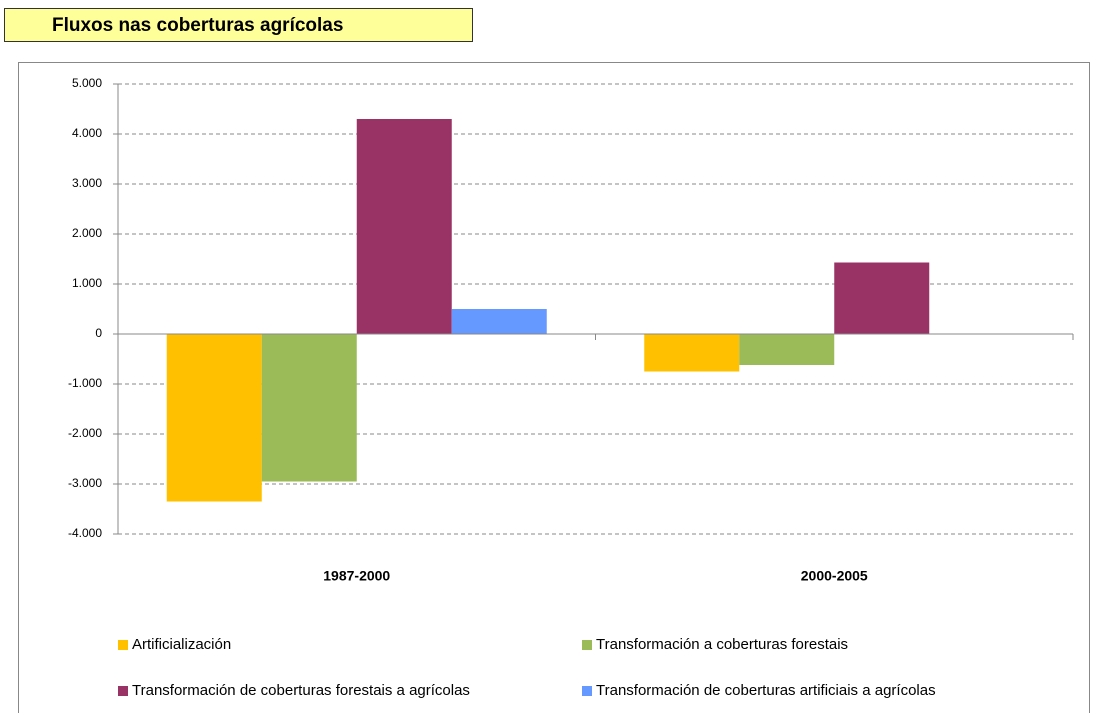  What do you see at coordinates (722, 644) in the screenshot?
I see `legend-label: Transformación a coberturas forestais` at bounding box center [722, 644].